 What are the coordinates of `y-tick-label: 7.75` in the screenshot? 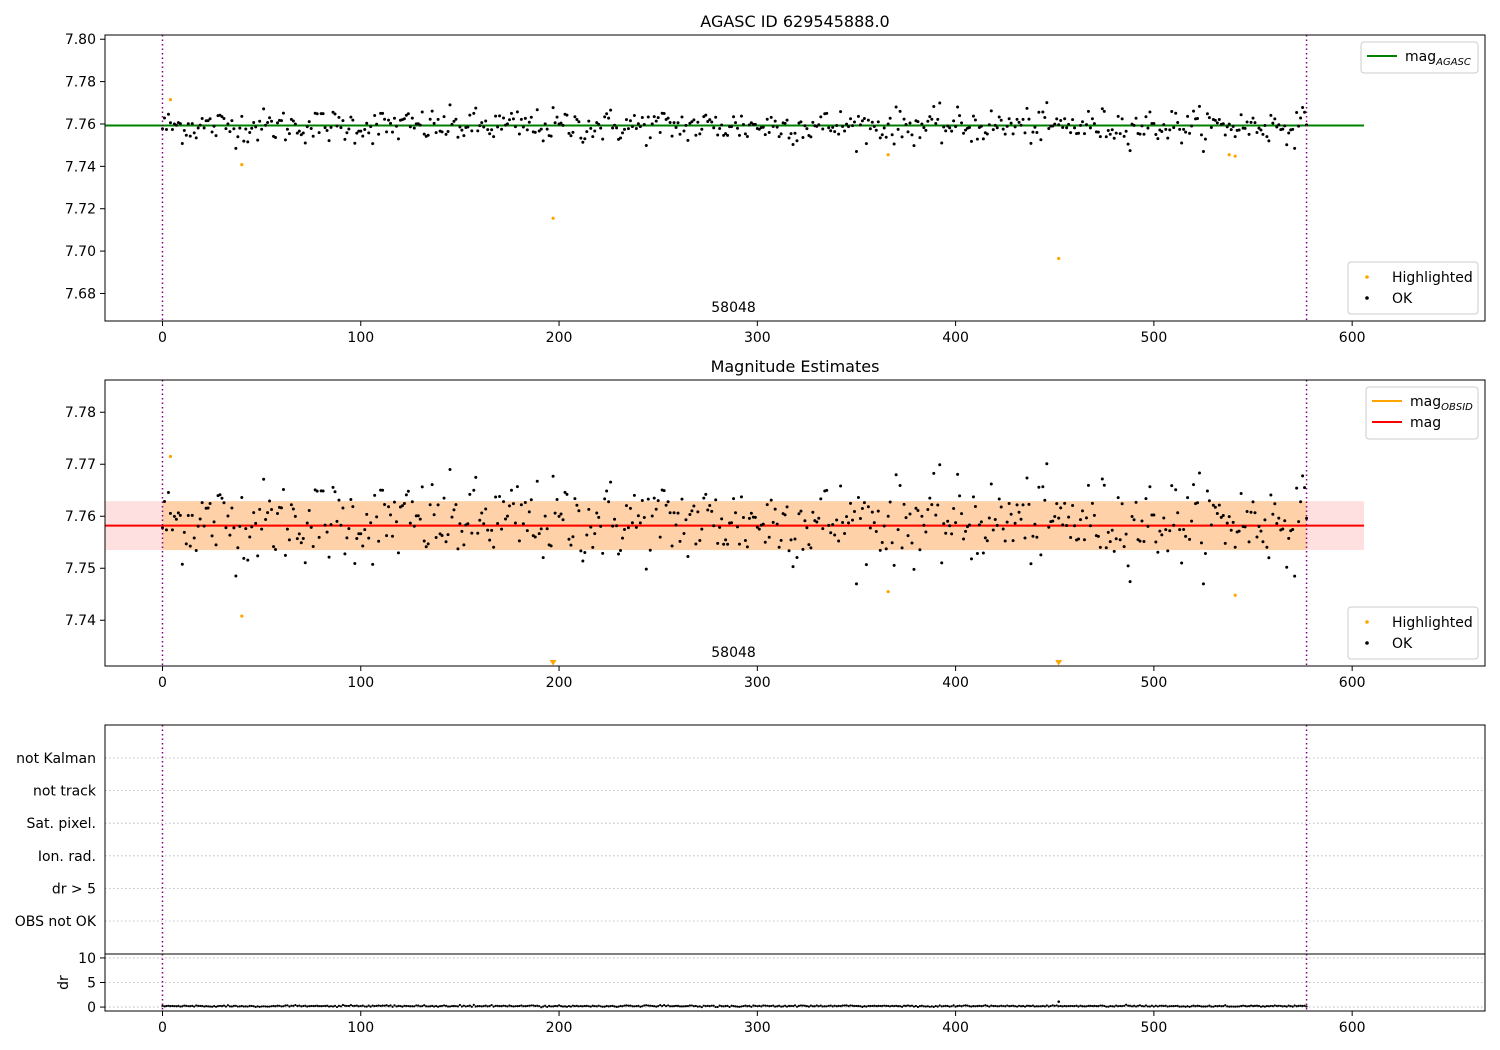 It's located at (80, 569).